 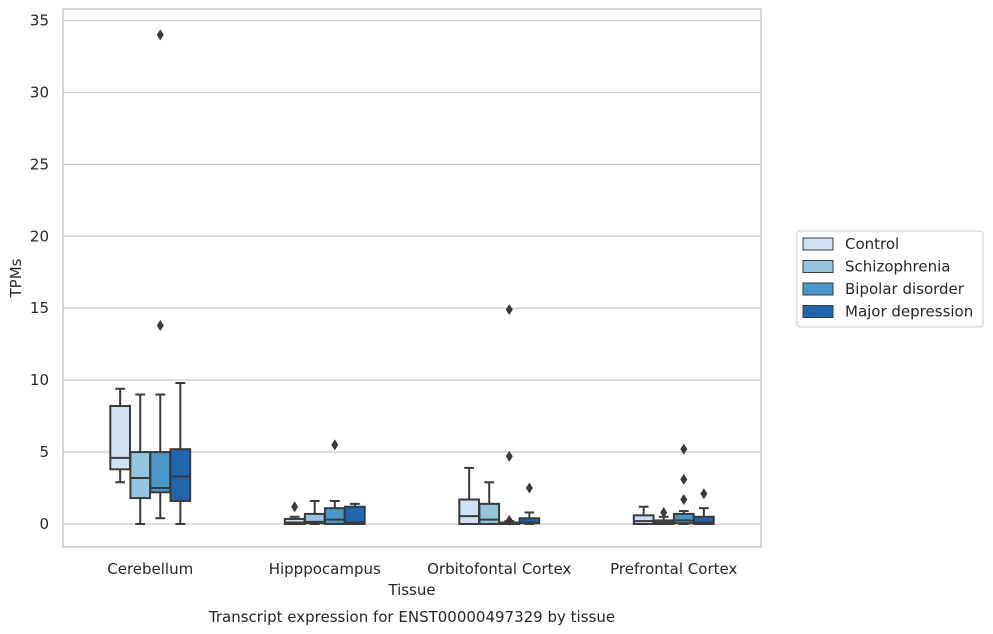 What do you see at coordinates (411, 590) in the screenshot?
I see `x-axis-title: Tissue` at bounding box center [411, 590].